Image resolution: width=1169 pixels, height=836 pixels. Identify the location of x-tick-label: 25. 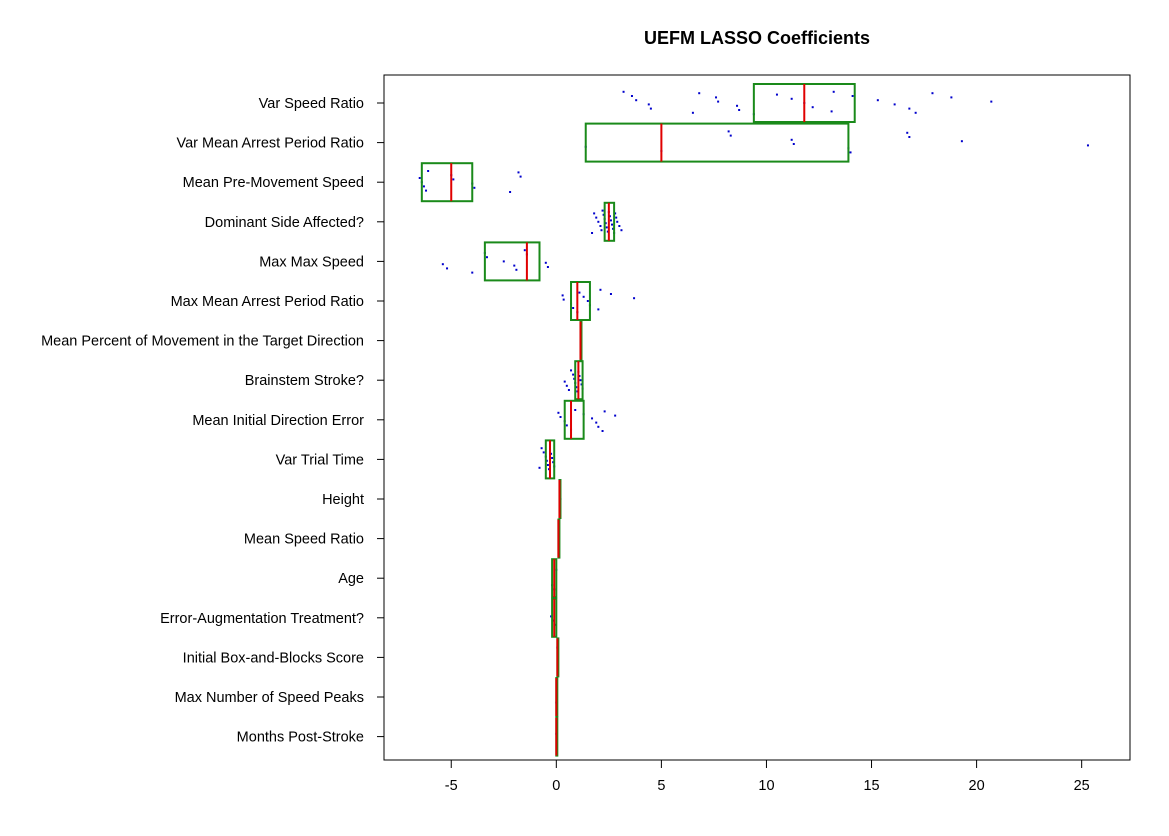
(1082, 786).